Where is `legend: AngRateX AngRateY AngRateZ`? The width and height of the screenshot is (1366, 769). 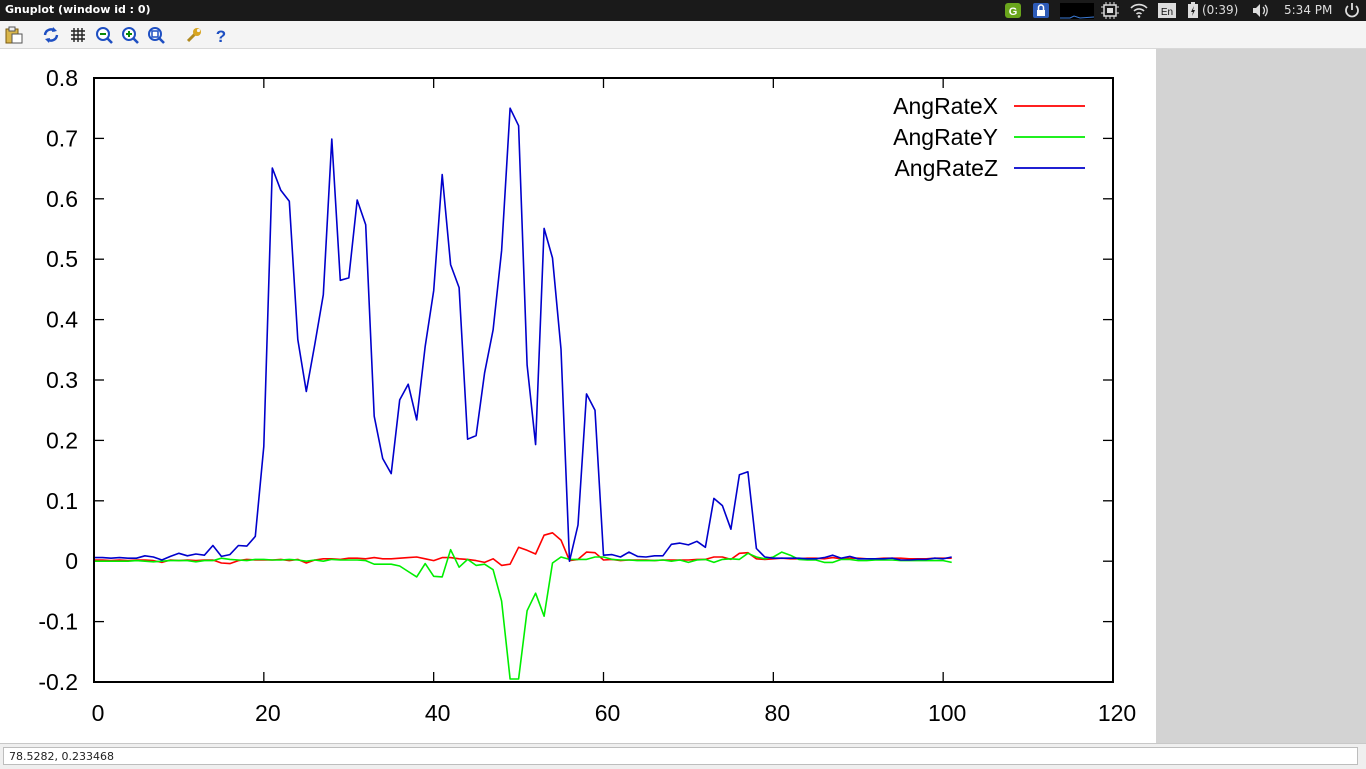 legend: AngRateX AngRateY AngRateZ is located at coordinates (989, 137).